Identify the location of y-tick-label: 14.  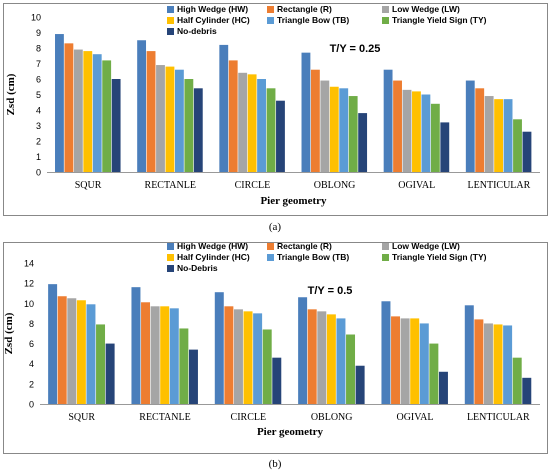
(29, 264).